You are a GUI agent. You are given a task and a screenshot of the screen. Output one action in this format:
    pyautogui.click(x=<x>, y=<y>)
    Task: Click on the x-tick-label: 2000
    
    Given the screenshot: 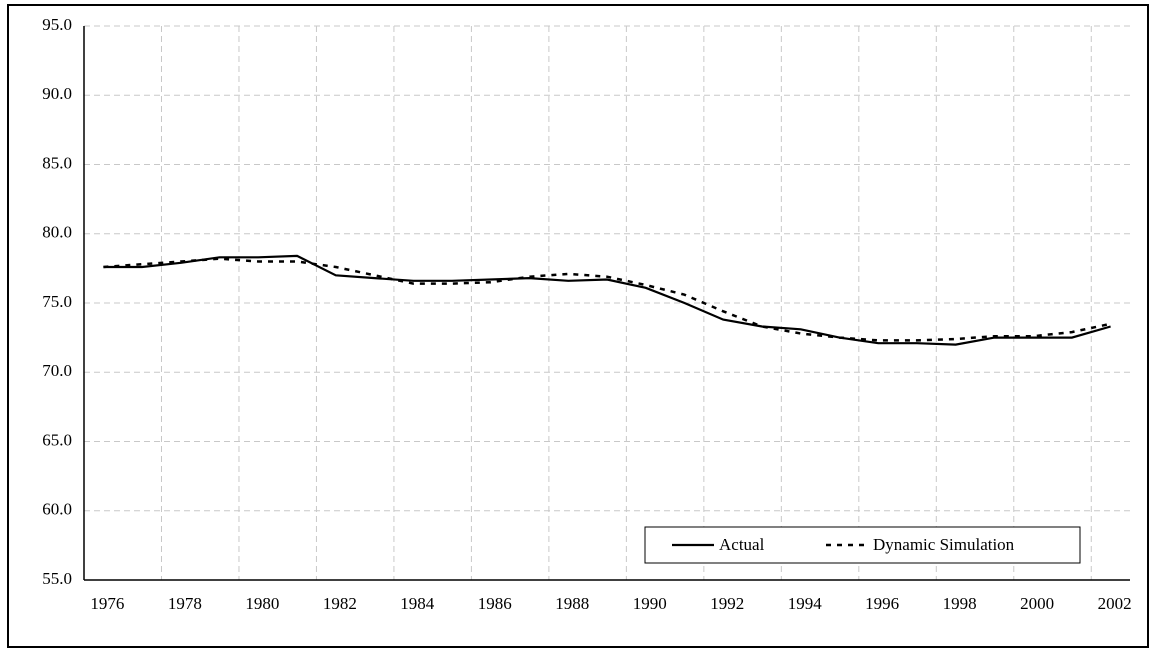 What is the action you would take?
    pyautogui.click(x=1037, y=603)
    